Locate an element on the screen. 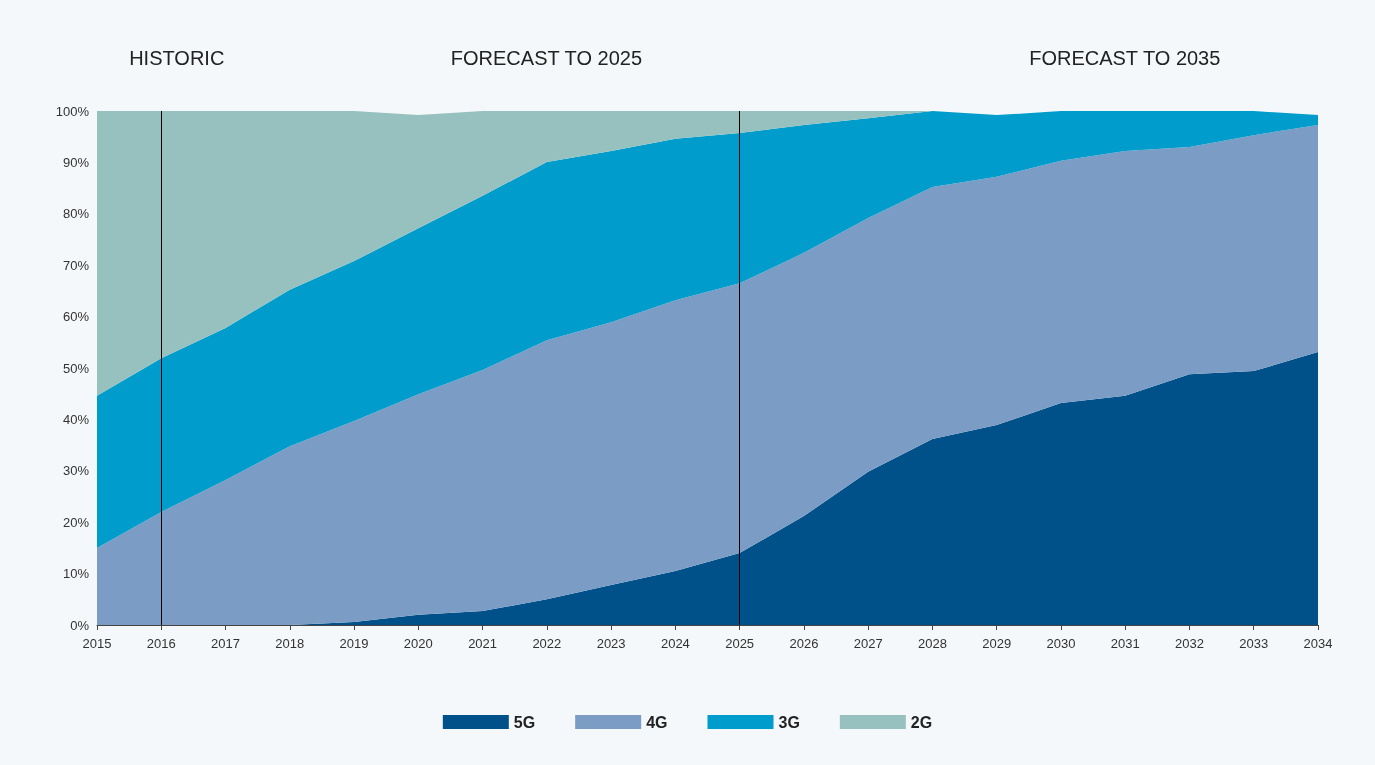 This screenshot has height=765, width=1375. text: FORECAST TO 2035 is located at coordinates (1125, 58).